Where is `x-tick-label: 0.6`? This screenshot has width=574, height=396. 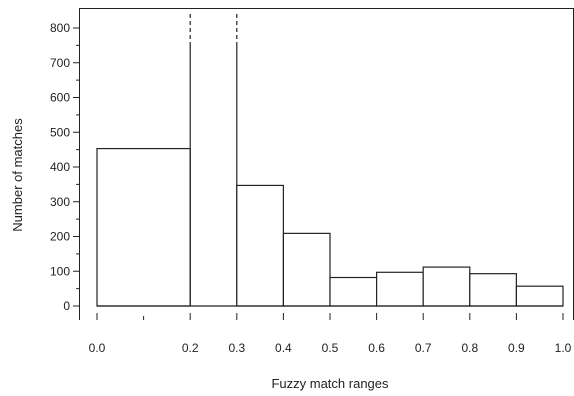
x-tick-label: 0.6 is located at coordinates (376, 348).